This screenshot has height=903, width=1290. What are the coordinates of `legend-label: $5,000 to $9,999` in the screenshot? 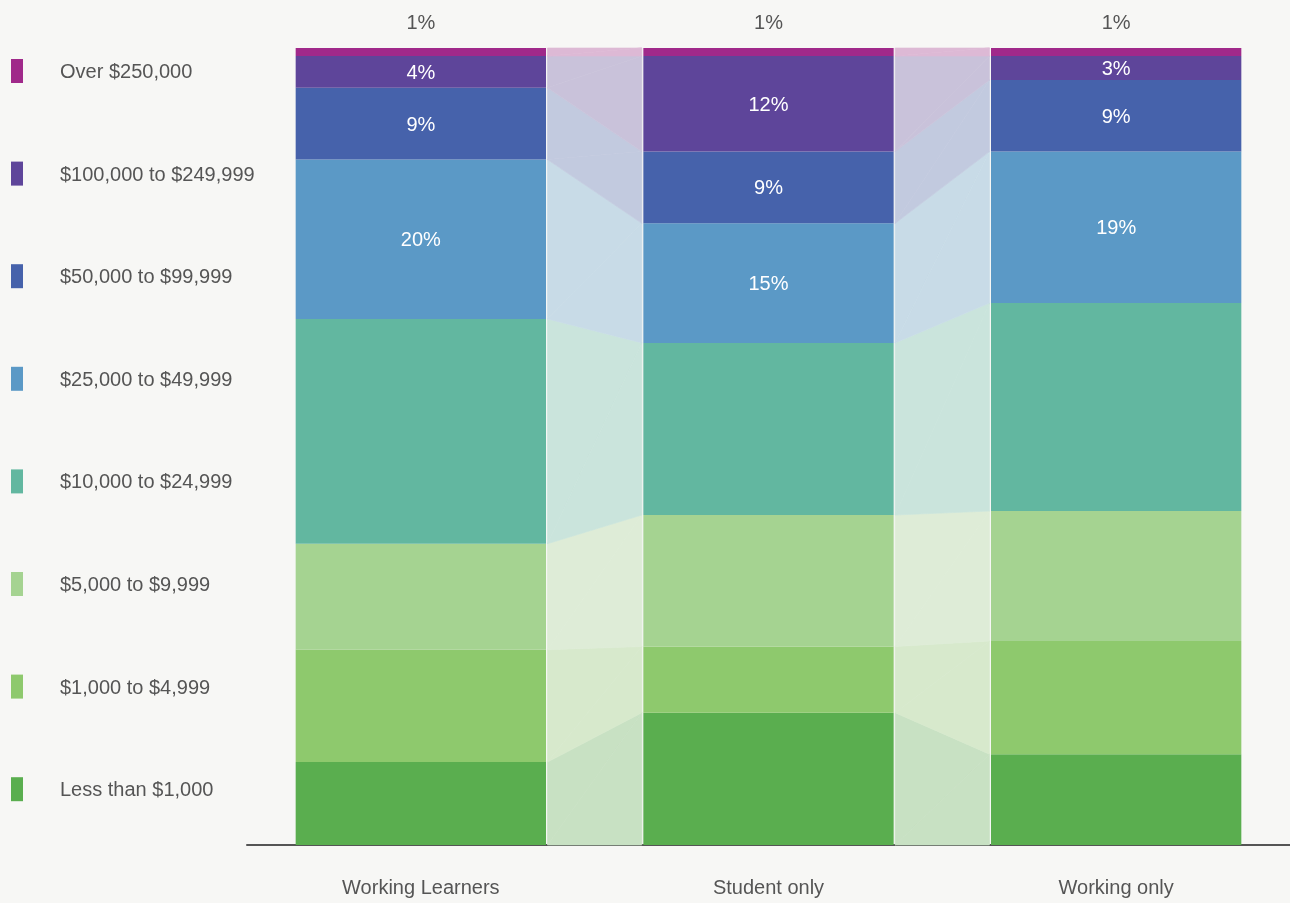 It's located at (135, 584).